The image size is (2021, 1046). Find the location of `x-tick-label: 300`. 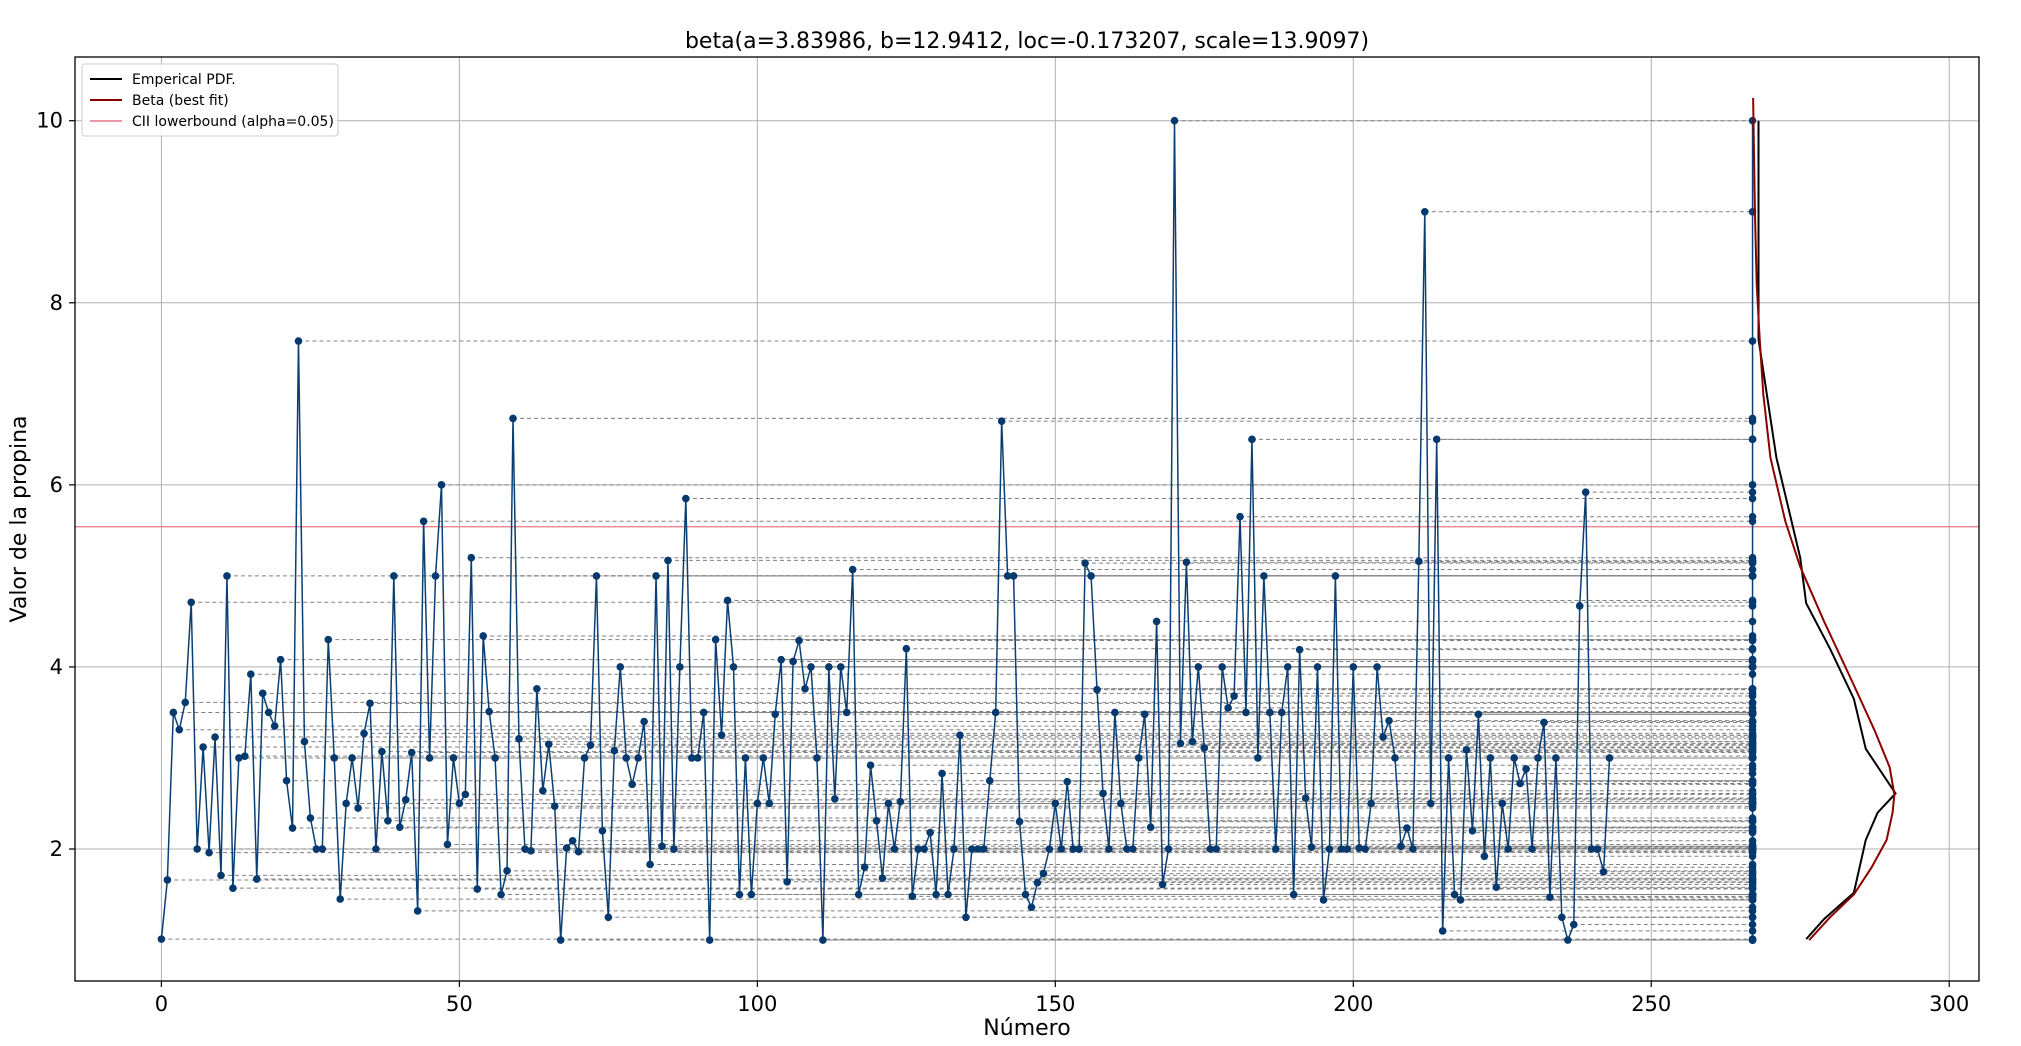

x-tick-label: 300 is located at coordinates (1949, 1004).